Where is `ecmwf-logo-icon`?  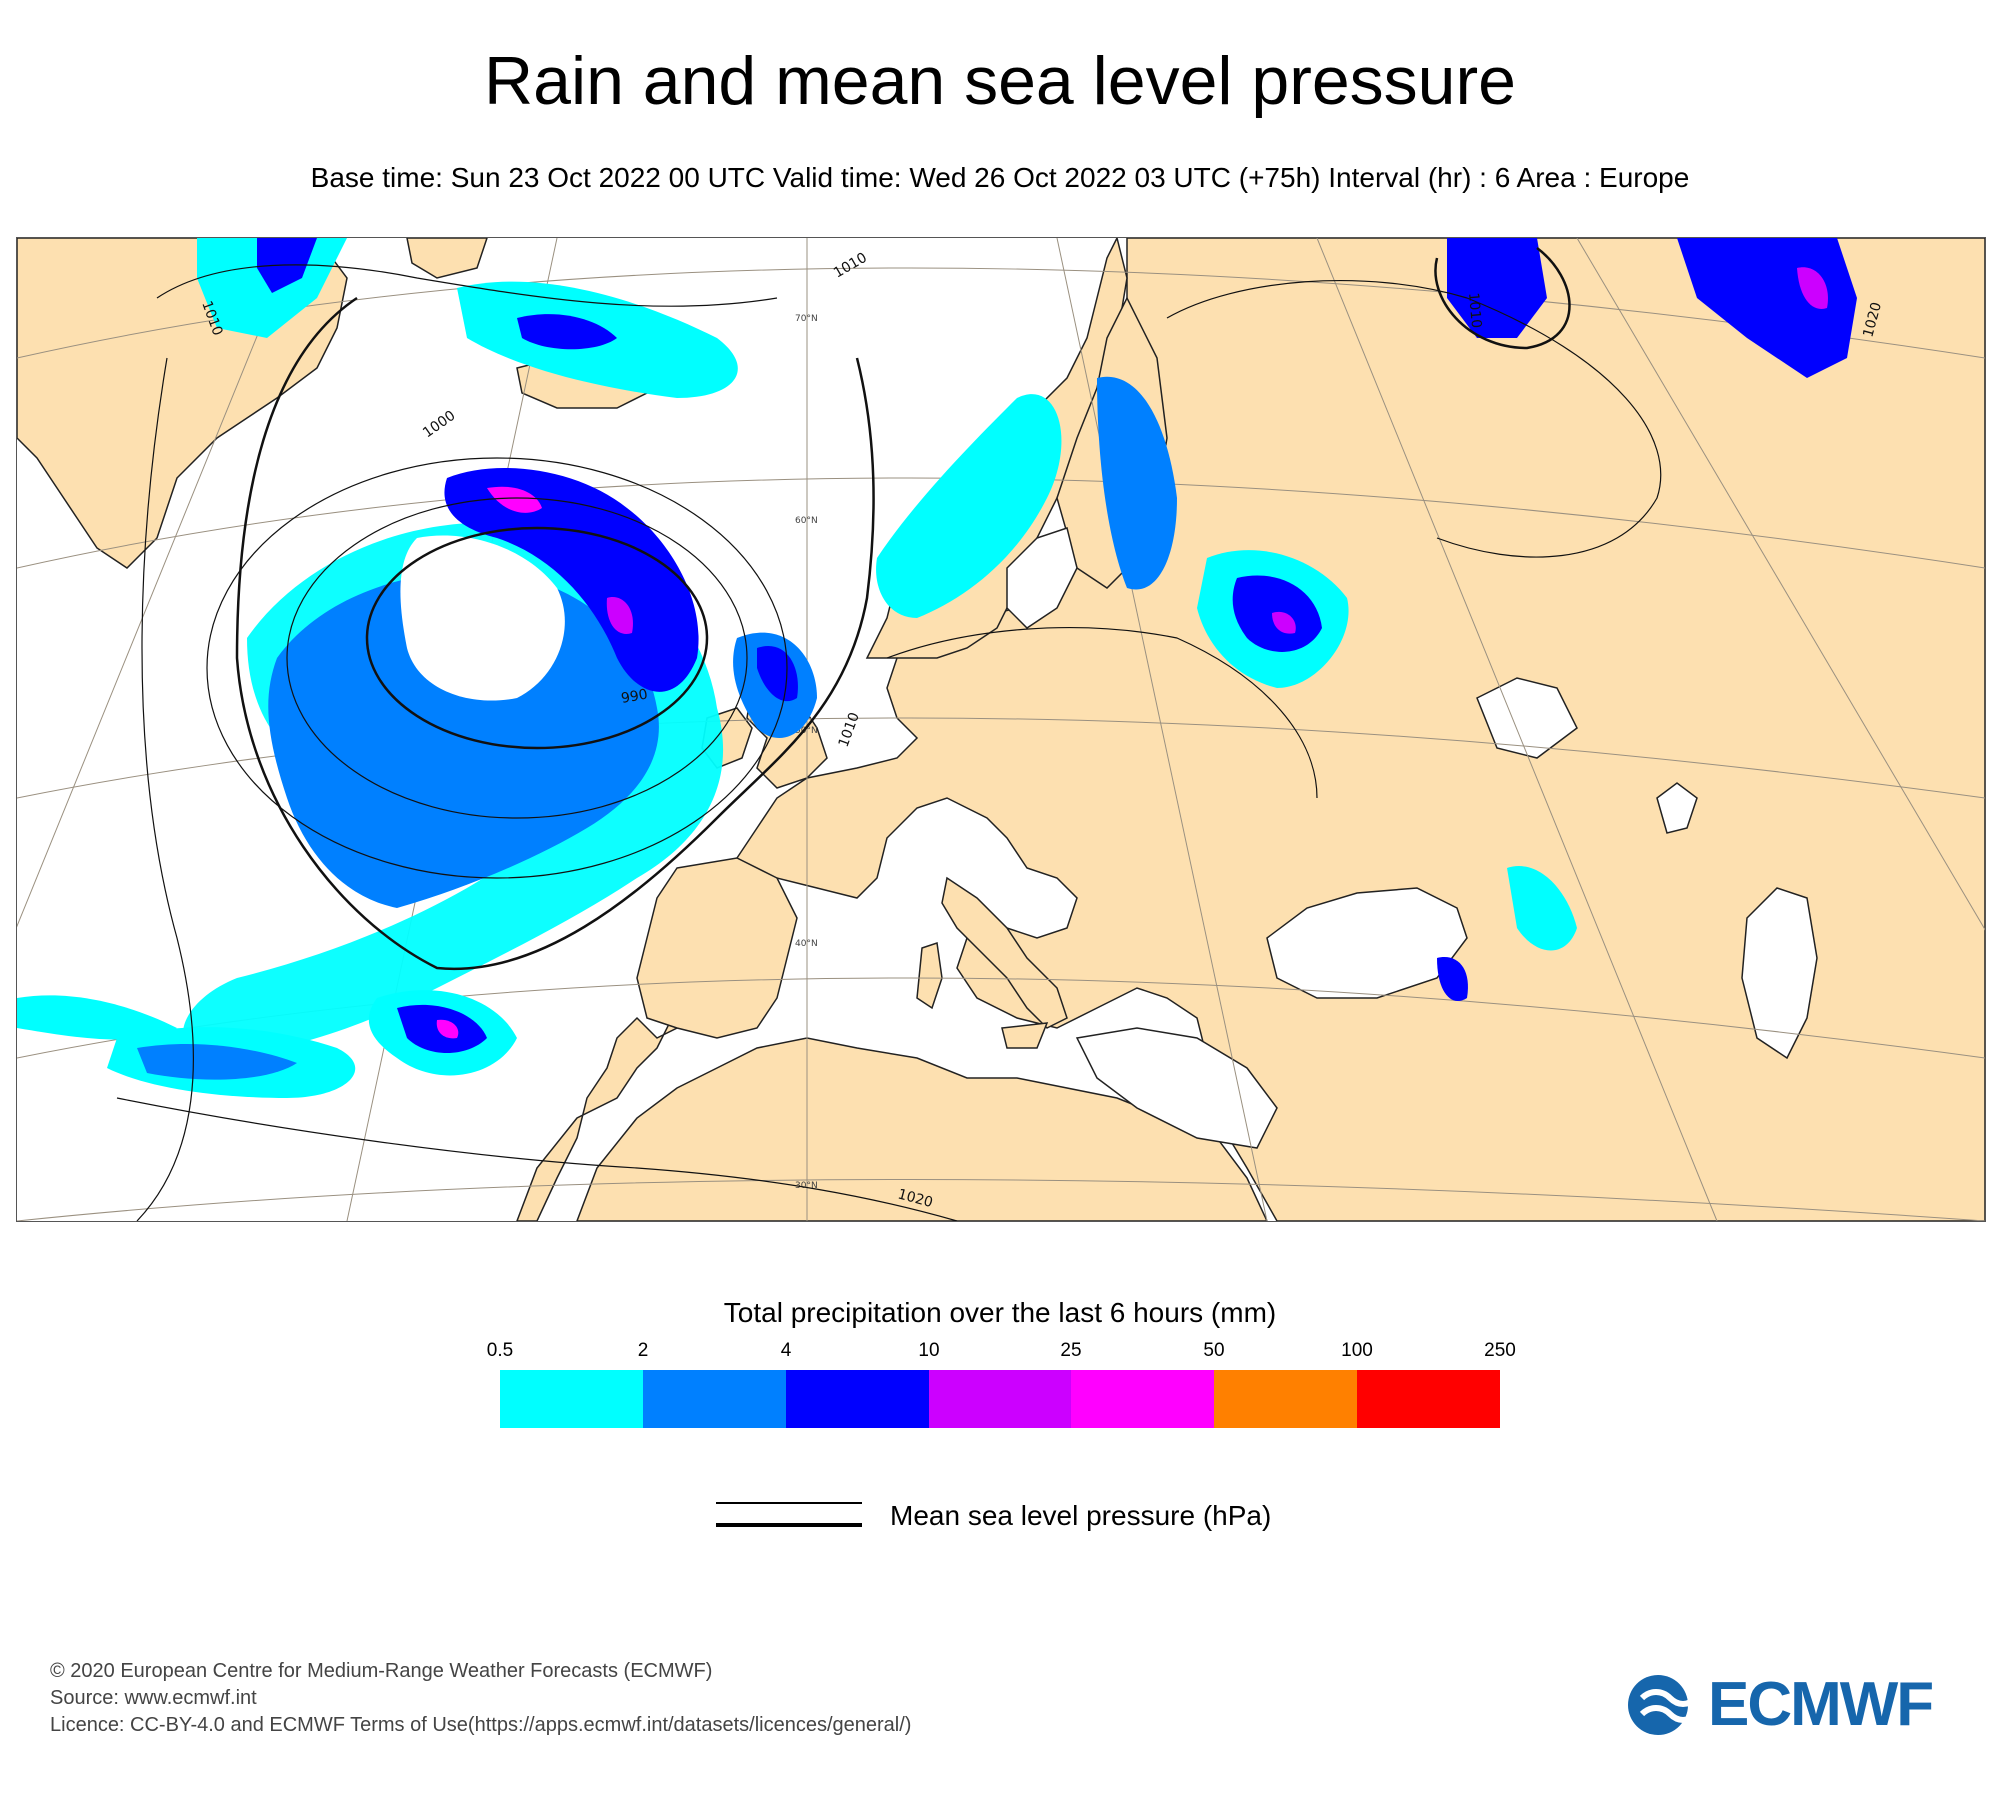 ecmwf-logo-icon is located at coordinates (1663, 1705).